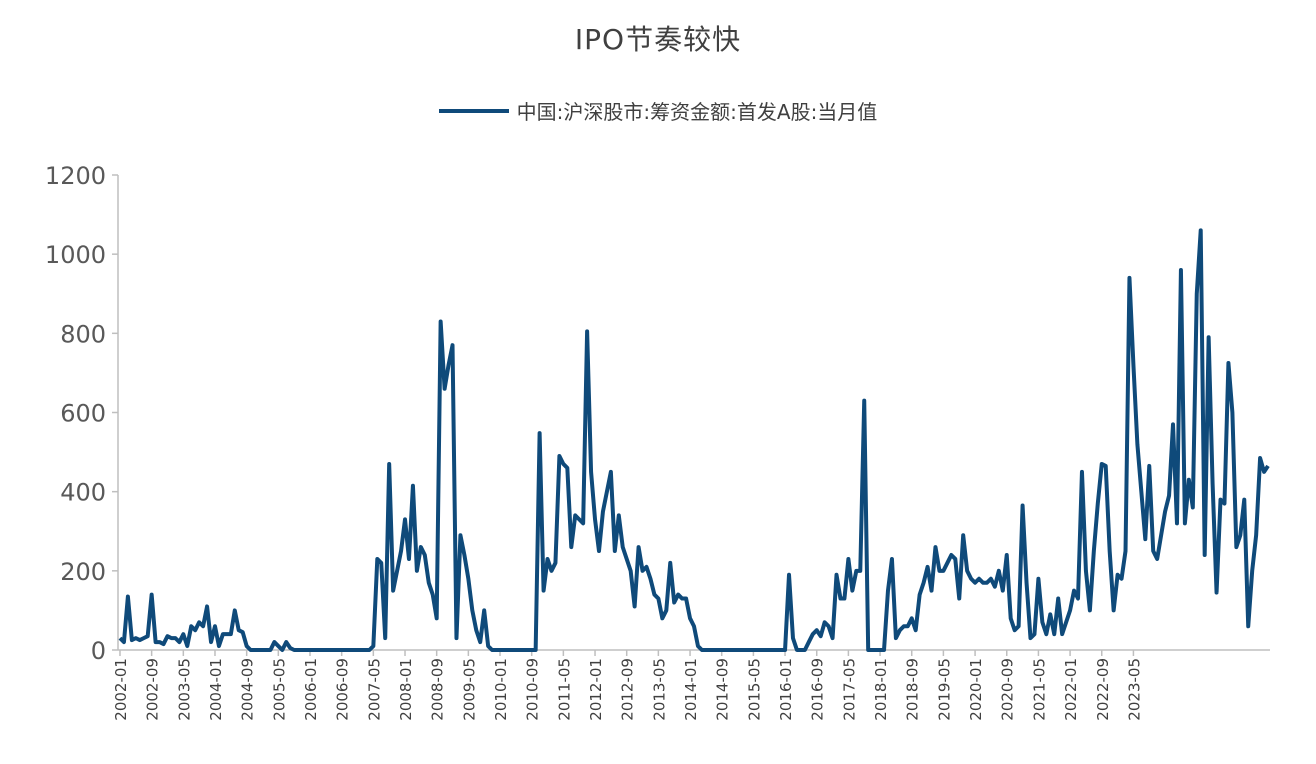  What do you see at coordinates (311, 689) in the screenshot?
I see `x-tick-label: 2006-01` at bounding box center [311, 689].